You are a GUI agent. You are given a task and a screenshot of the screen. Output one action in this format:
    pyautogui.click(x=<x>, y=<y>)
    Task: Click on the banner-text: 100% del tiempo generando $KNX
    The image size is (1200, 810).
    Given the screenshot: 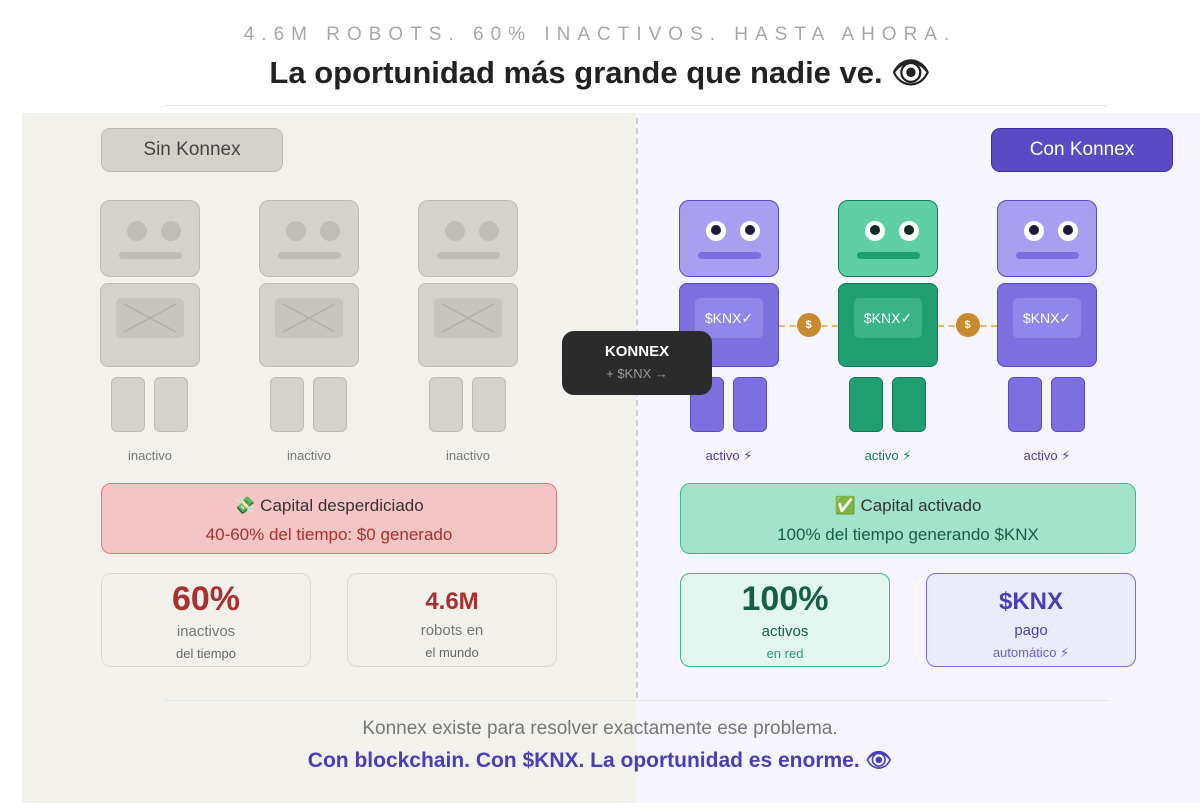 What is the action you would take?
    pyautogui.click(x=908, y=534)
    